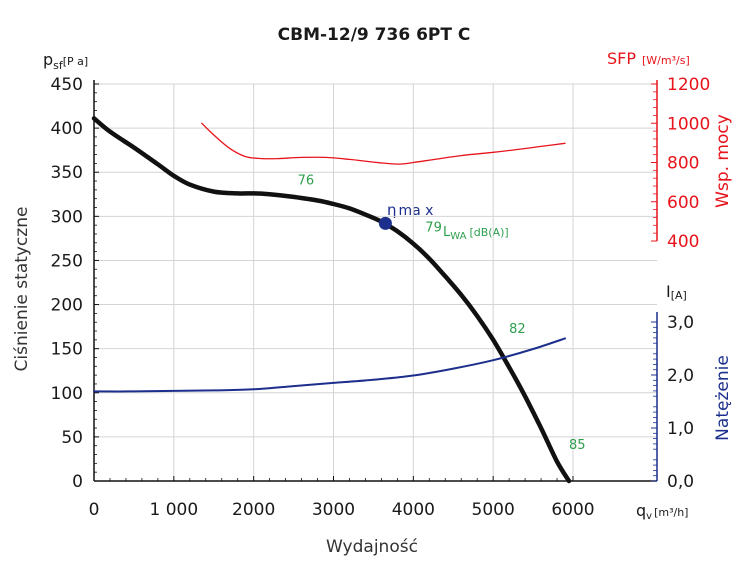 This screenshot has width=751, height=576. What do you see at coordinates (676, 292) in the screenshot?
I see `current-unit: I[A]` at bounding box center [676, 292].